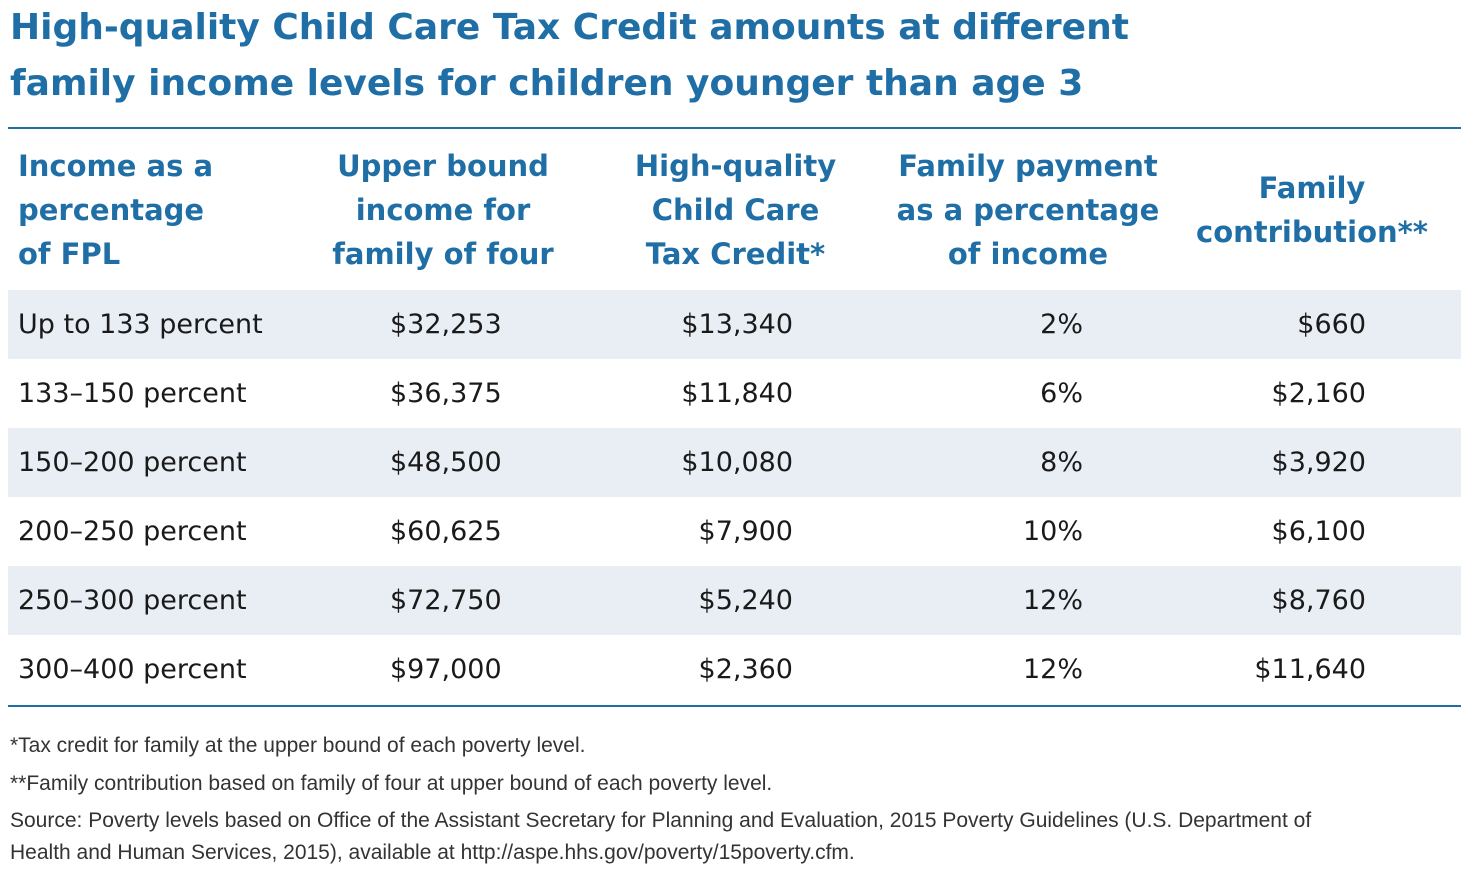 The height and width of the screenshot is (879, 1484). Describe the element at coordinates (158, 531) in the screenshot. I see `cell-income-pct: 200–250 percent` at that location.